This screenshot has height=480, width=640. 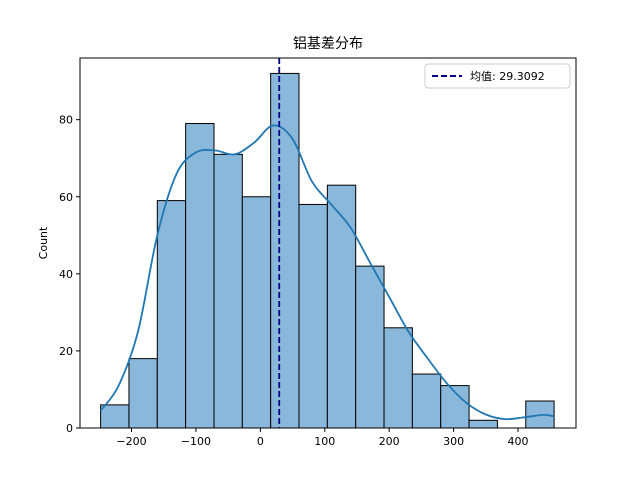 What do you see at coordinates (131, 441) in the screenshot?
I see `x-tick-label: −200` at bounding box center [131, 441].